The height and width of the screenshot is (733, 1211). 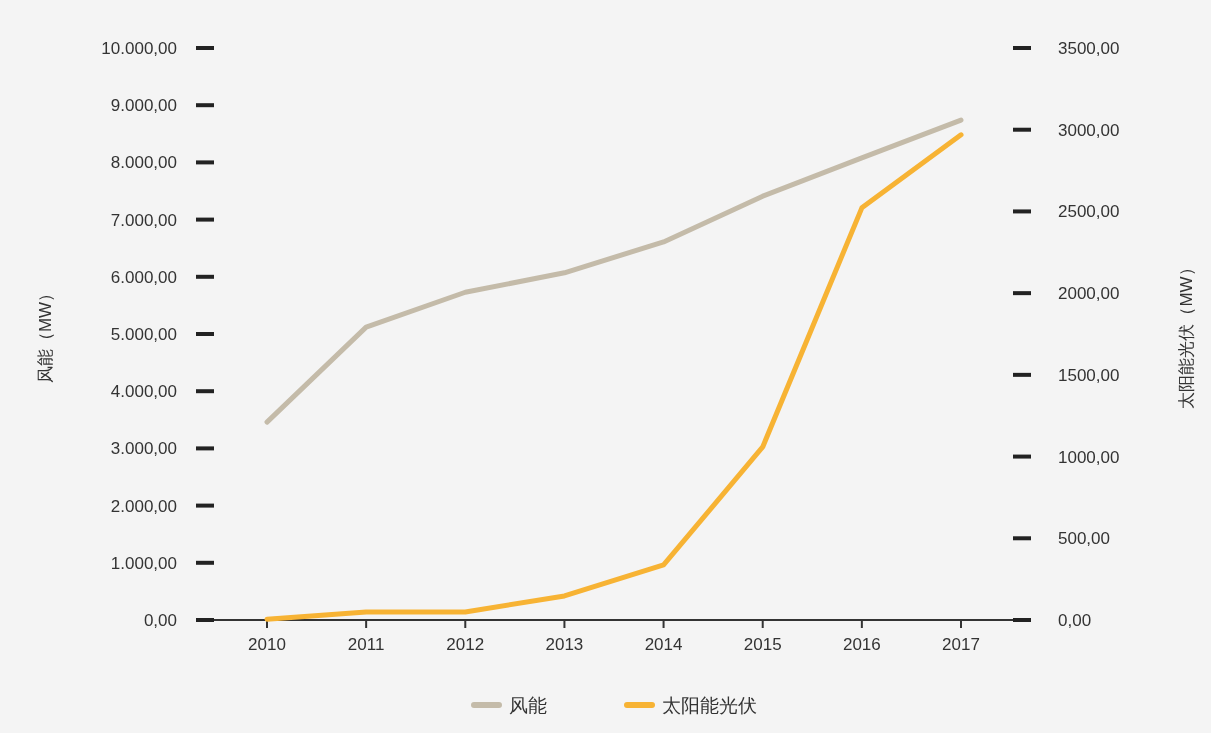 I want to click on y2-tick-label: 0,00, so click(x=1075, y=620).